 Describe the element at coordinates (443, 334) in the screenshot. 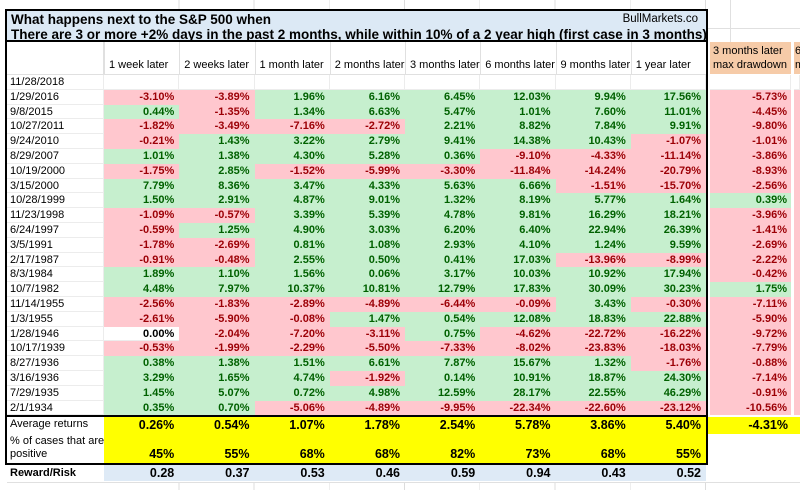

I see `value-cell: 0.75%` at that location.